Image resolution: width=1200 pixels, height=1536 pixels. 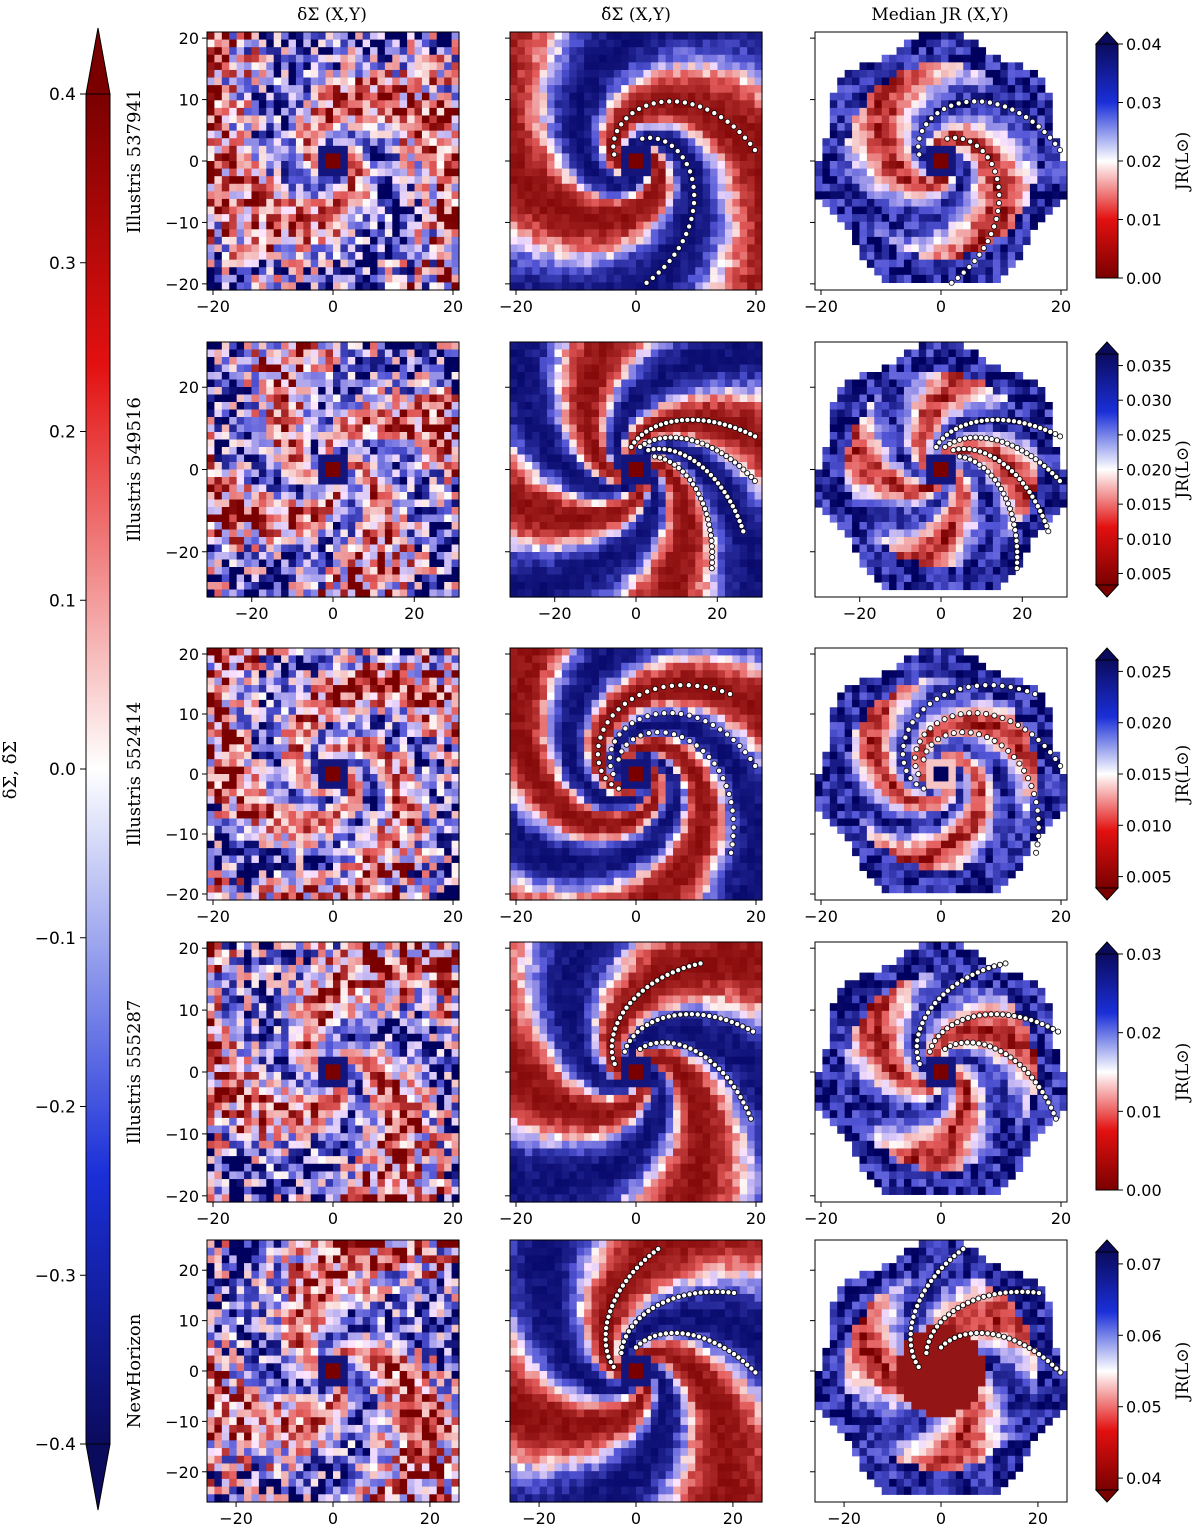 What do you see at coordinates (1149, 825) in the screenshot?
I see `jr-colorbar-tick-label: 0.010` at bounding box center [1149, 825].